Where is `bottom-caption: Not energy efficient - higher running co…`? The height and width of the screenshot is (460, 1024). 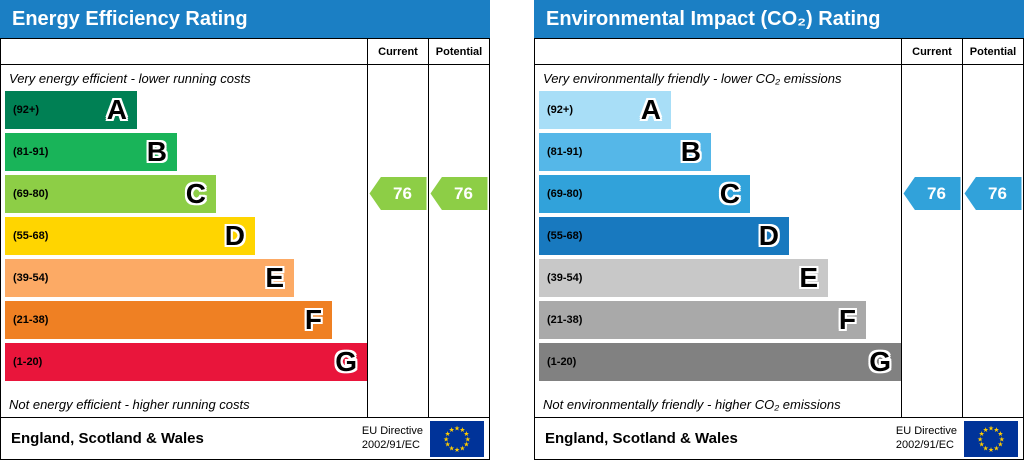 bottom-caption: Not energy efficient - higher running co… is located at coordinates (129, 404).